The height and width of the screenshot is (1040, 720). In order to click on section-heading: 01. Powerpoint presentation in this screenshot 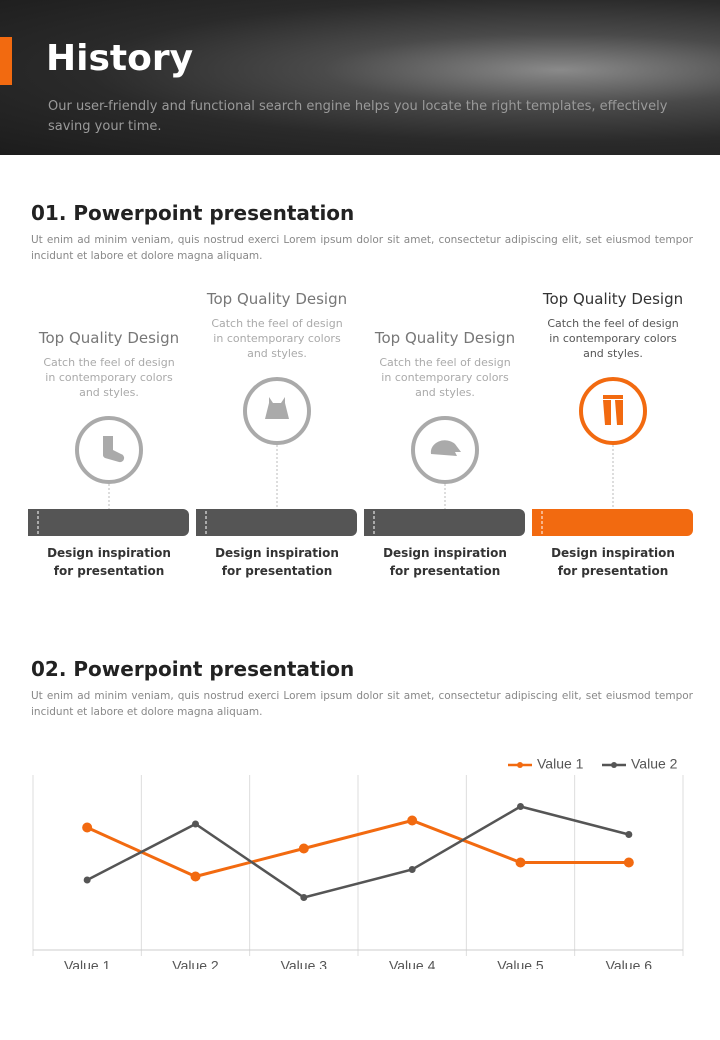, I will do `click(193, 213)`.